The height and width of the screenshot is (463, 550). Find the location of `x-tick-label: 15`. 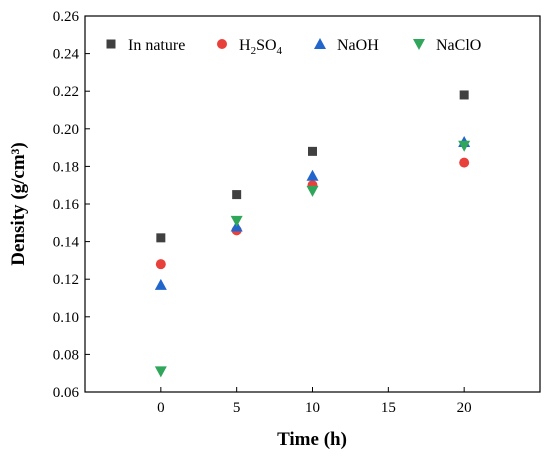

x-tick-label: 15 is located at coordinates (388, 408).